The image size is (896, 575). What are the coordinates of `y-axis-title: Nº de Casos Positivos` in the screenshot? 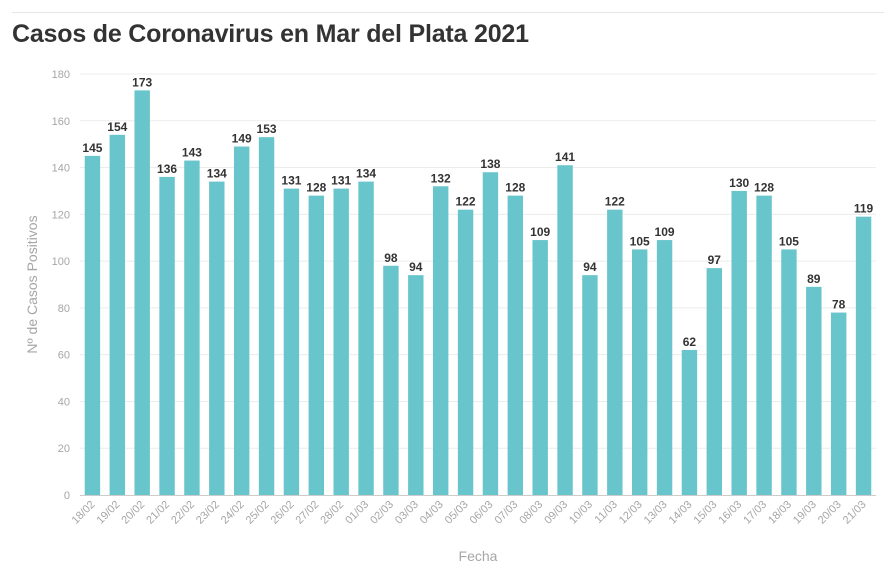 It's located at (32, 284).